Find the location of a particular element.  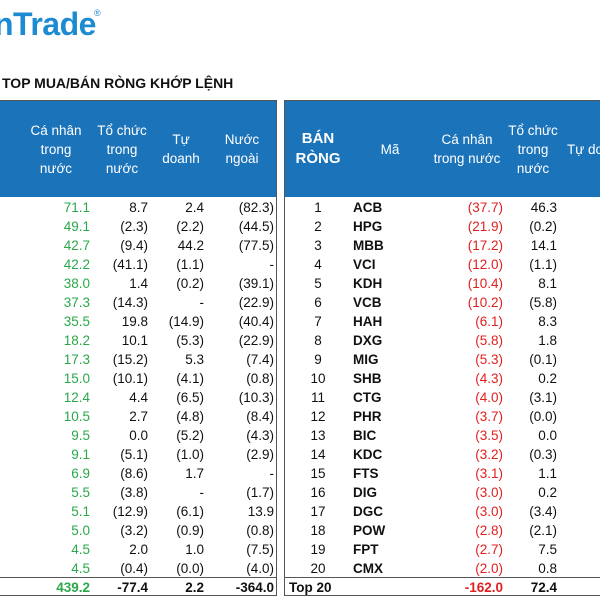

total-domestic-individual: 439.2 is located at coordinates (73, 587).